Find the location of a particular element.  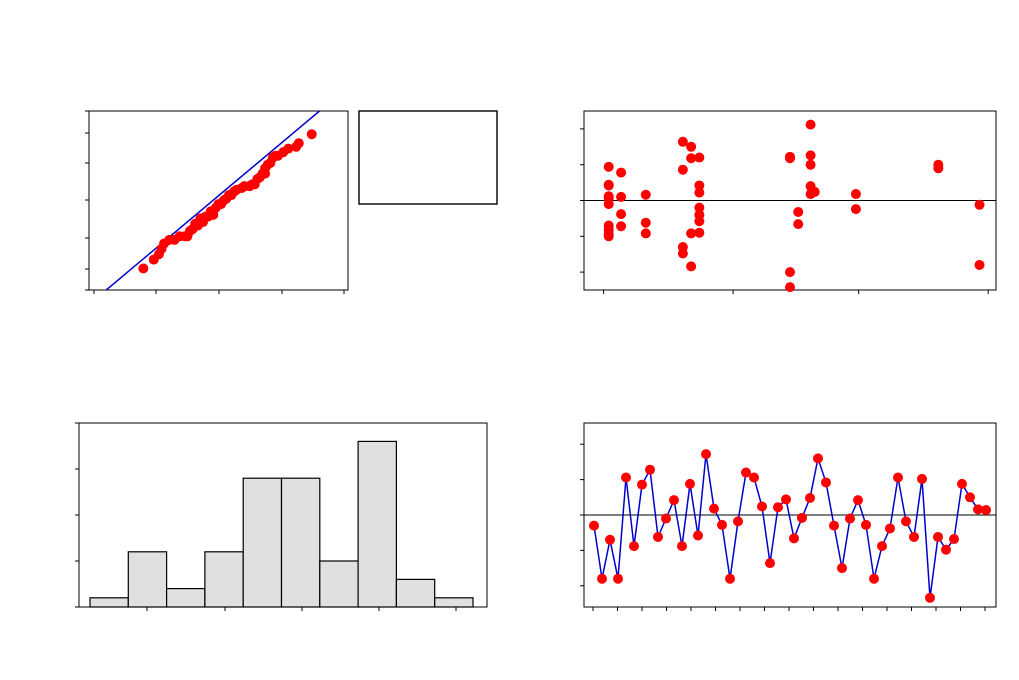

normal-plot-legend-box is located at coordinates (428, 157).